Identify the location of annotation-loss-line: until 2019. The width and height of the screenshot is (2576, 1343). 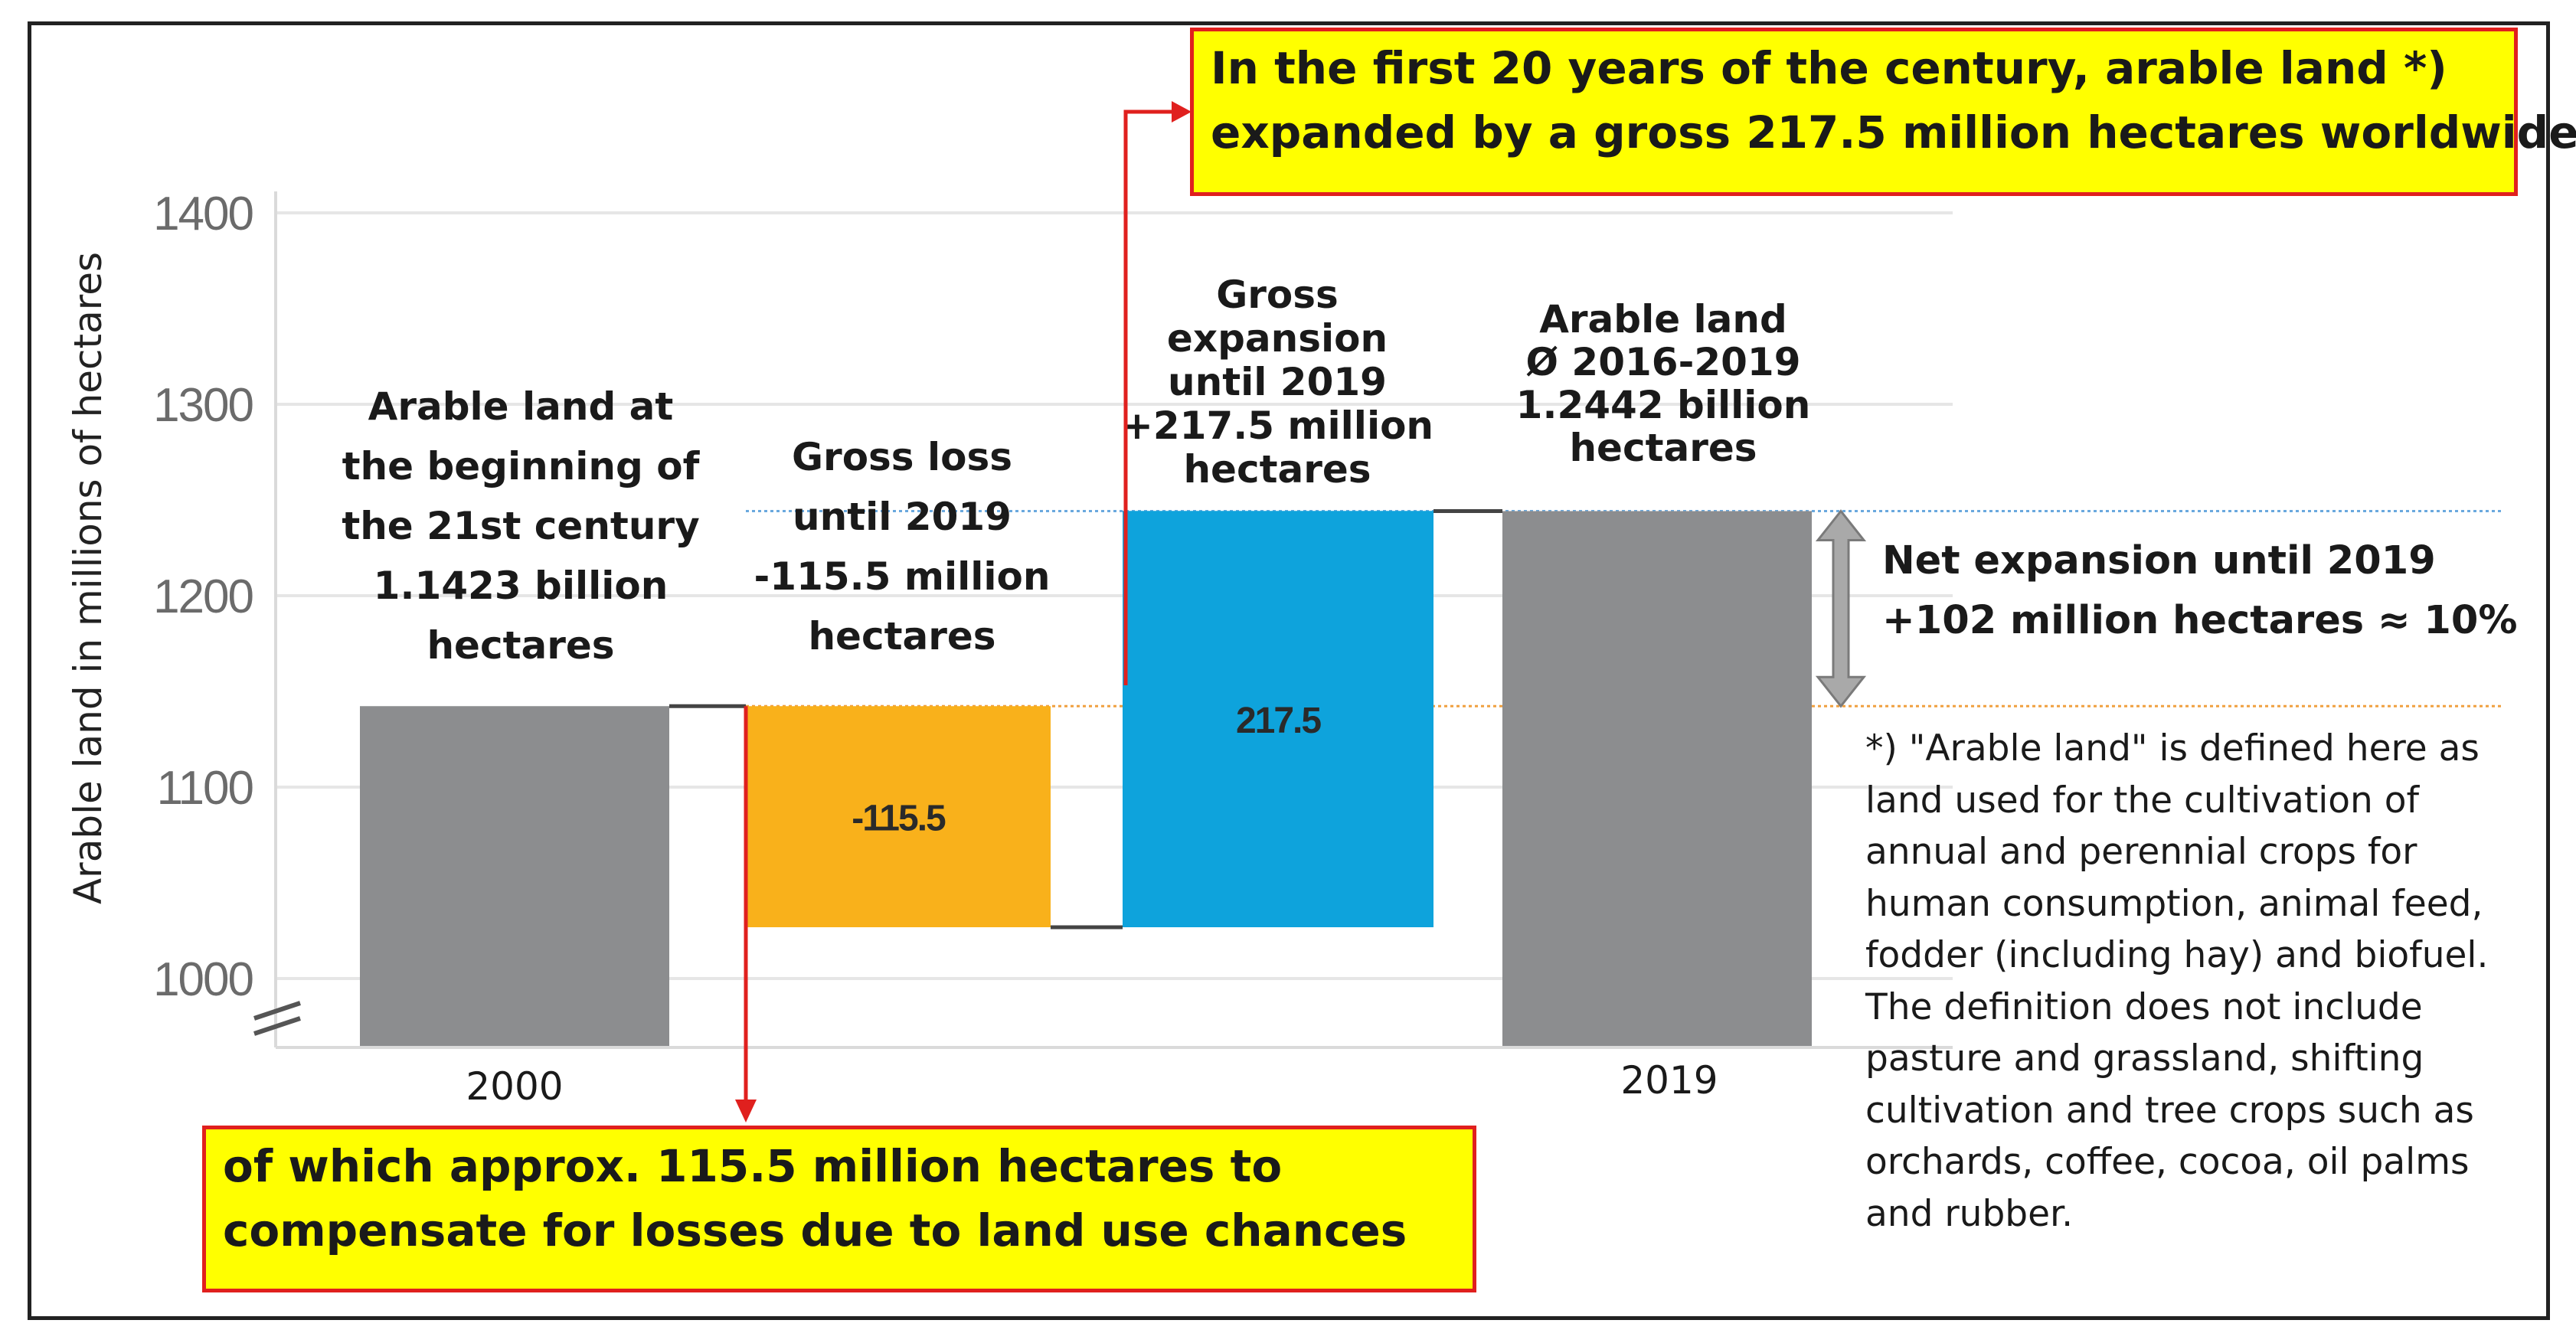
(903, 517).